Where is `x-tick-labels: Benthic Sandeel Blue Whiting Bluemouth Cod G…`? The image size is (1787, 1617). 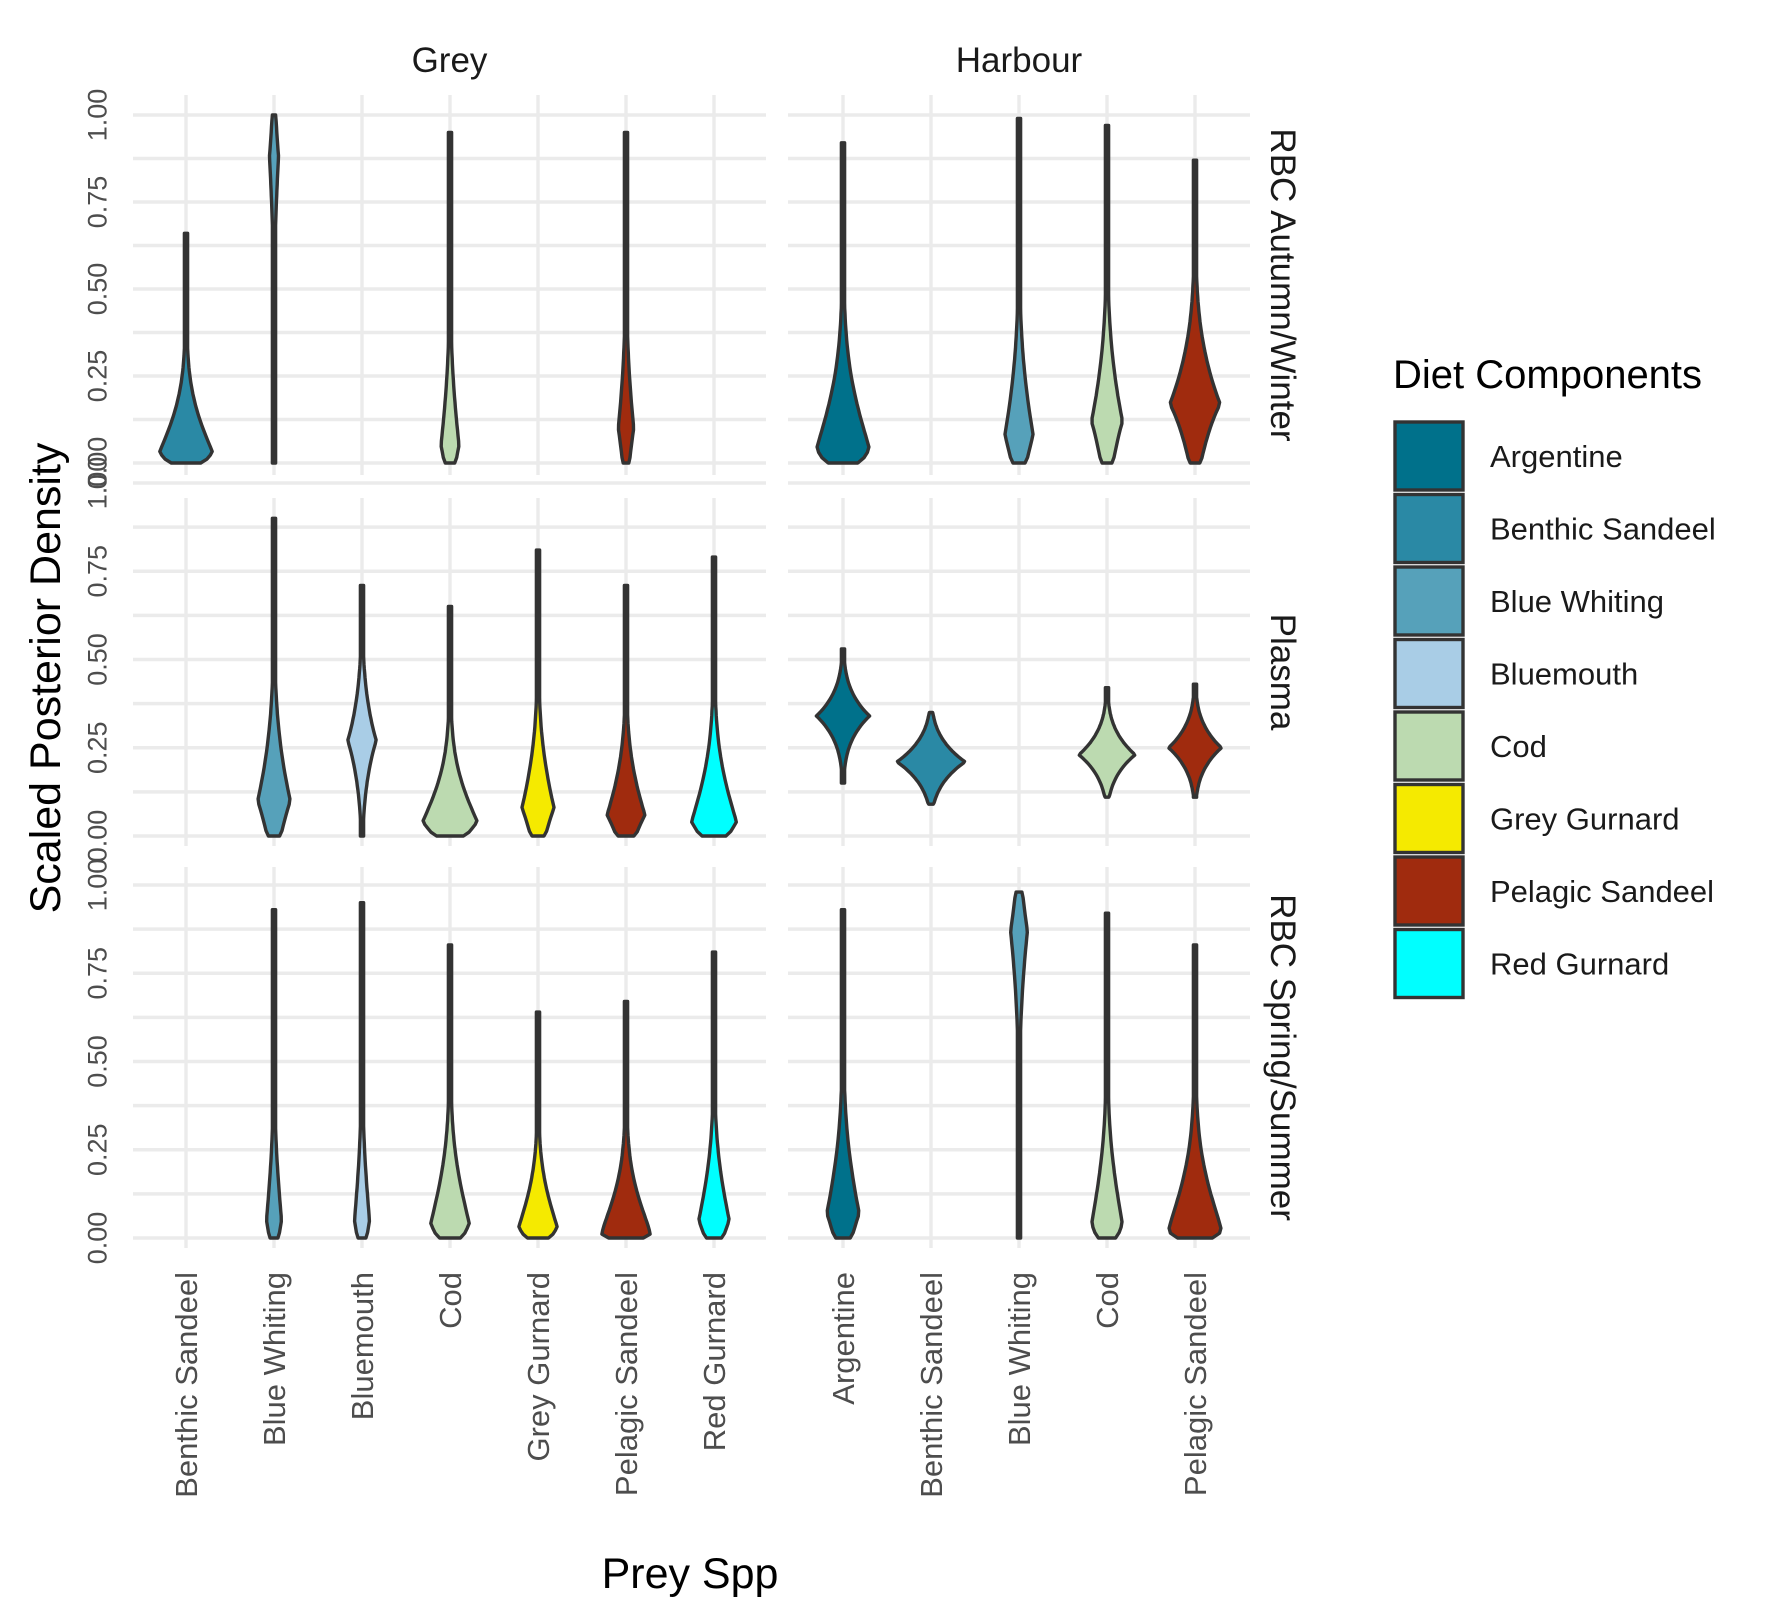 x-tick-labels: Benthic Sandeel Blue Whiting Bluemouth Cod G… is located at coordinates (691, 1385).